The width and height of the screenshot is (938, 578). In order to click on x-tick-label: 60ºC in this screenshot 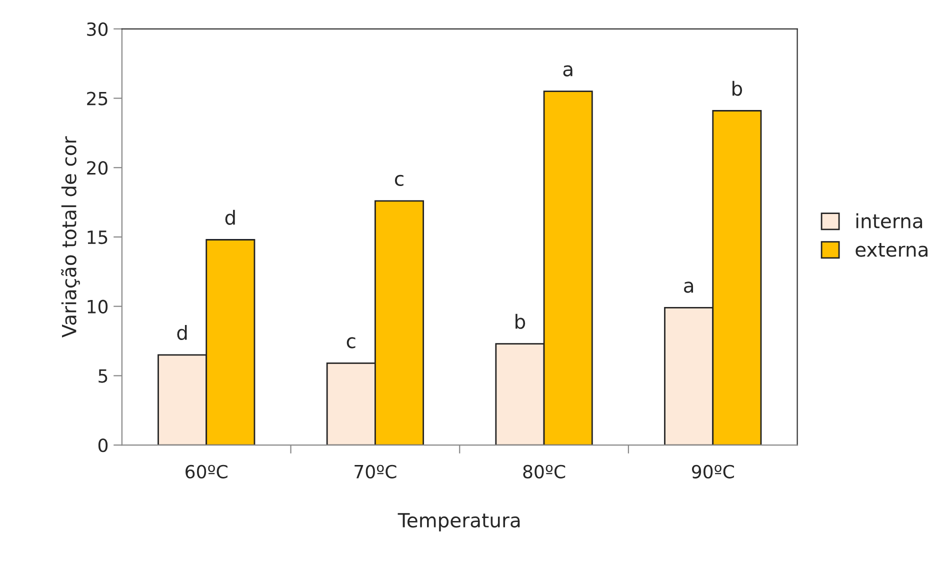, I will do `click(207, 471)`.